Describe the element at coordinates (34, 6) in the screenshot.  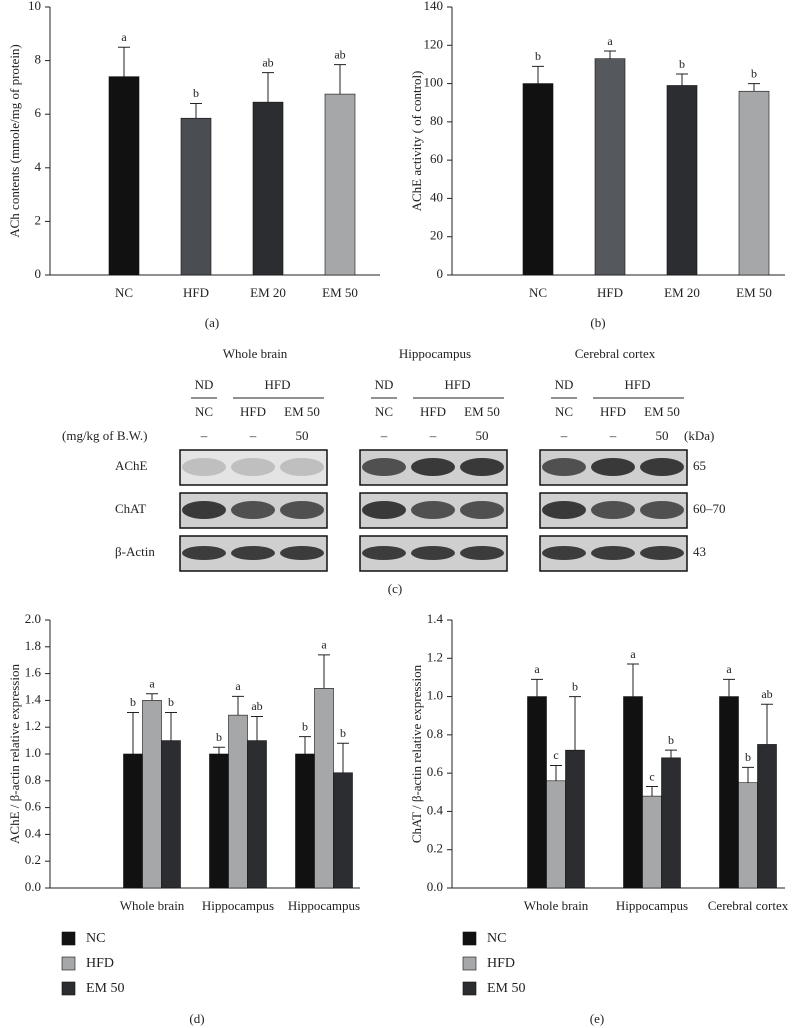
I see `y-tick-label: 10` at that location.